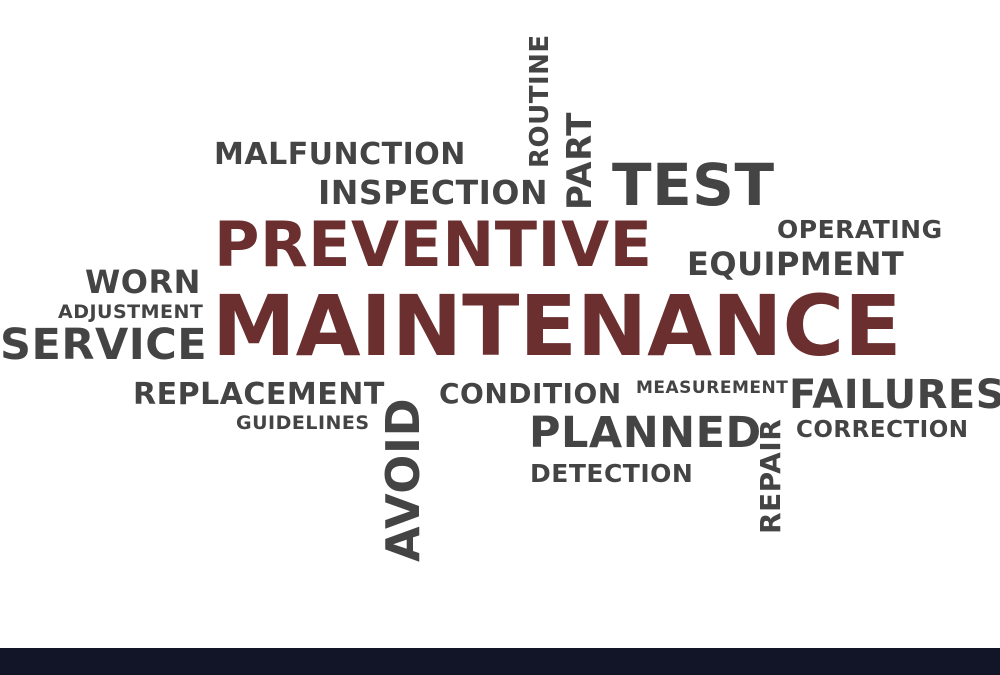  What do you see at coordinates (500, 661) in the screenshot?
I see `footer-bar` at bounding box center [500, 661].